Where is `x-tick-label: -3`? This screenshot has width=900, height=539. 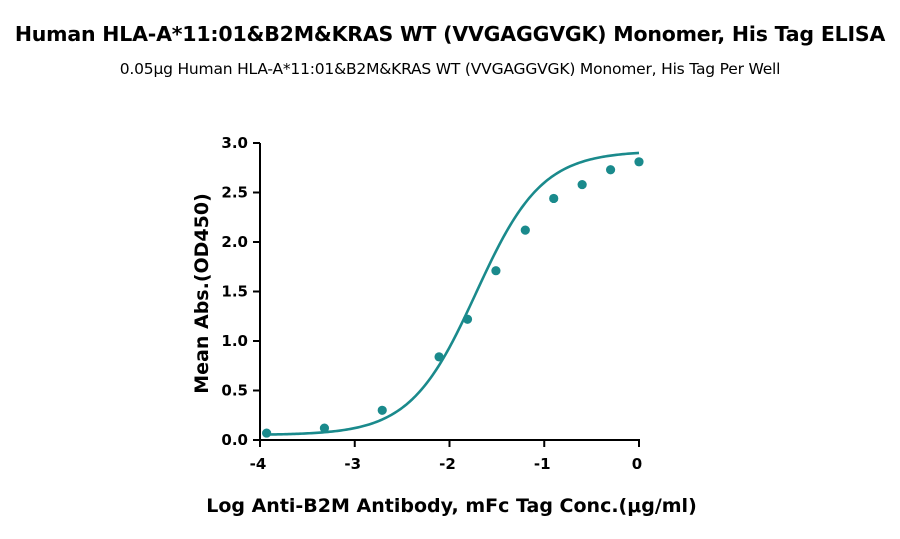 x-tick-label: -3 is located at coordinates (352, 464).